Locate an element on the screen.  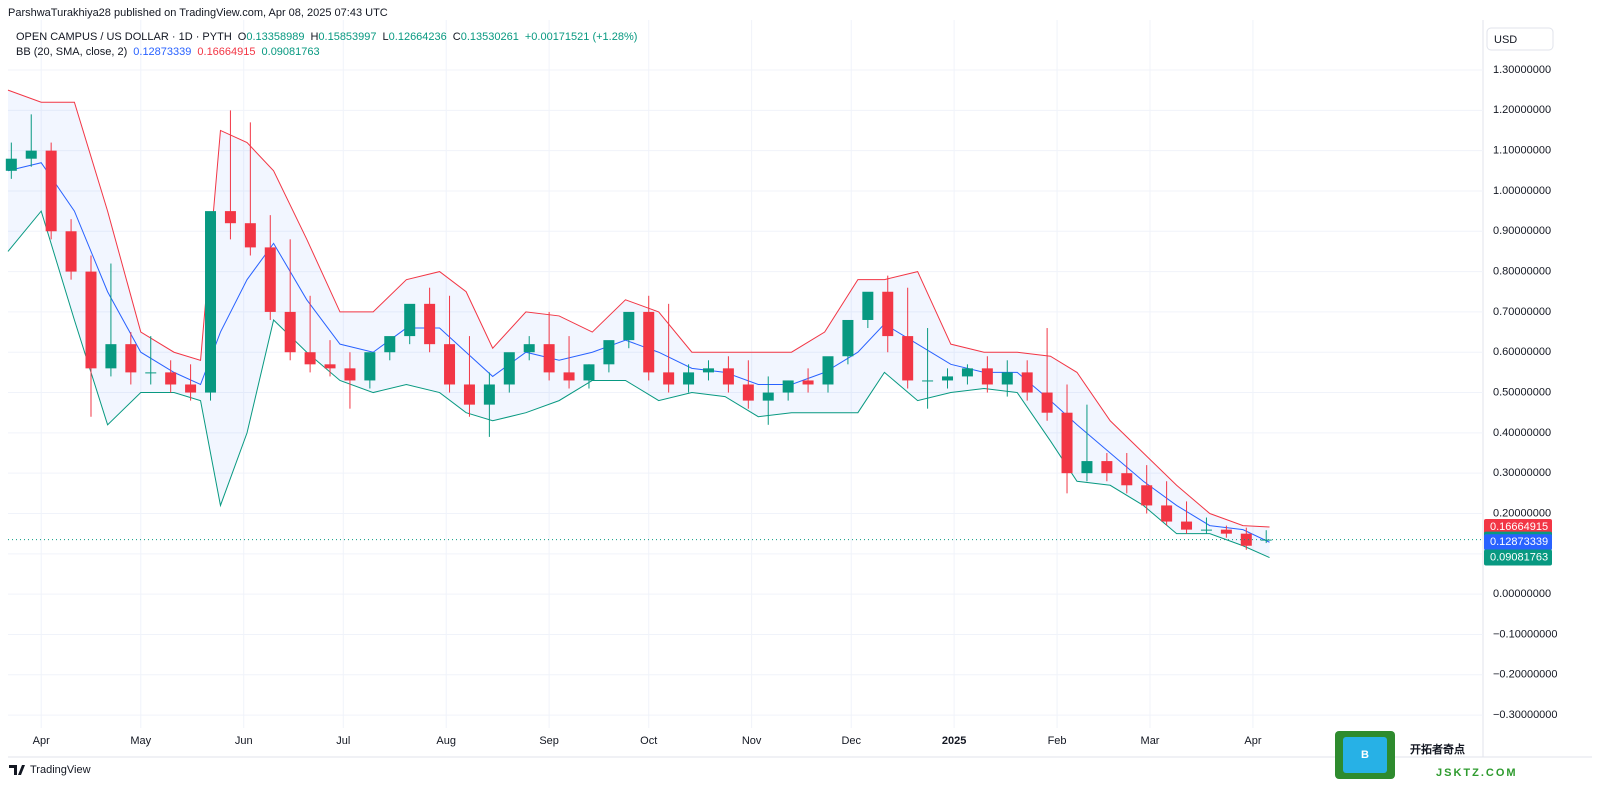
upper-badge-label: 0.16664915 is located at coordinates (1519, 527).